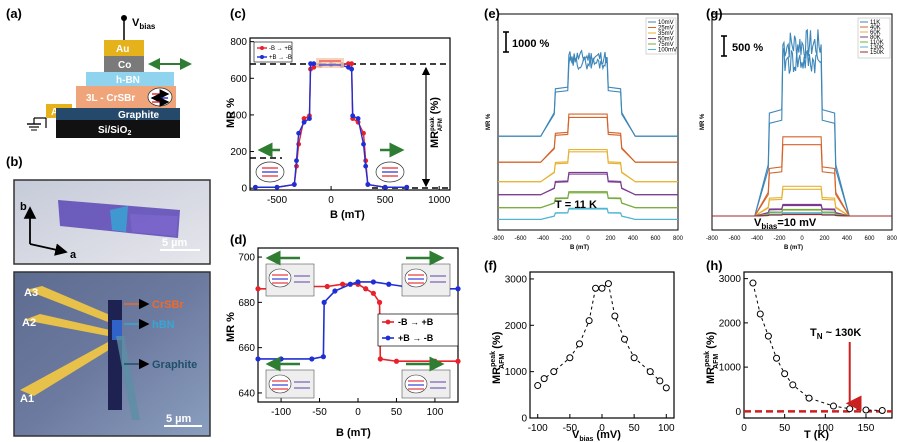 This screenshot has height=442, width=897. What do you see at coordinates (238, 239) in the screenshot?
I see `panel-d-label: (d)` at bounding box center [238, 239].